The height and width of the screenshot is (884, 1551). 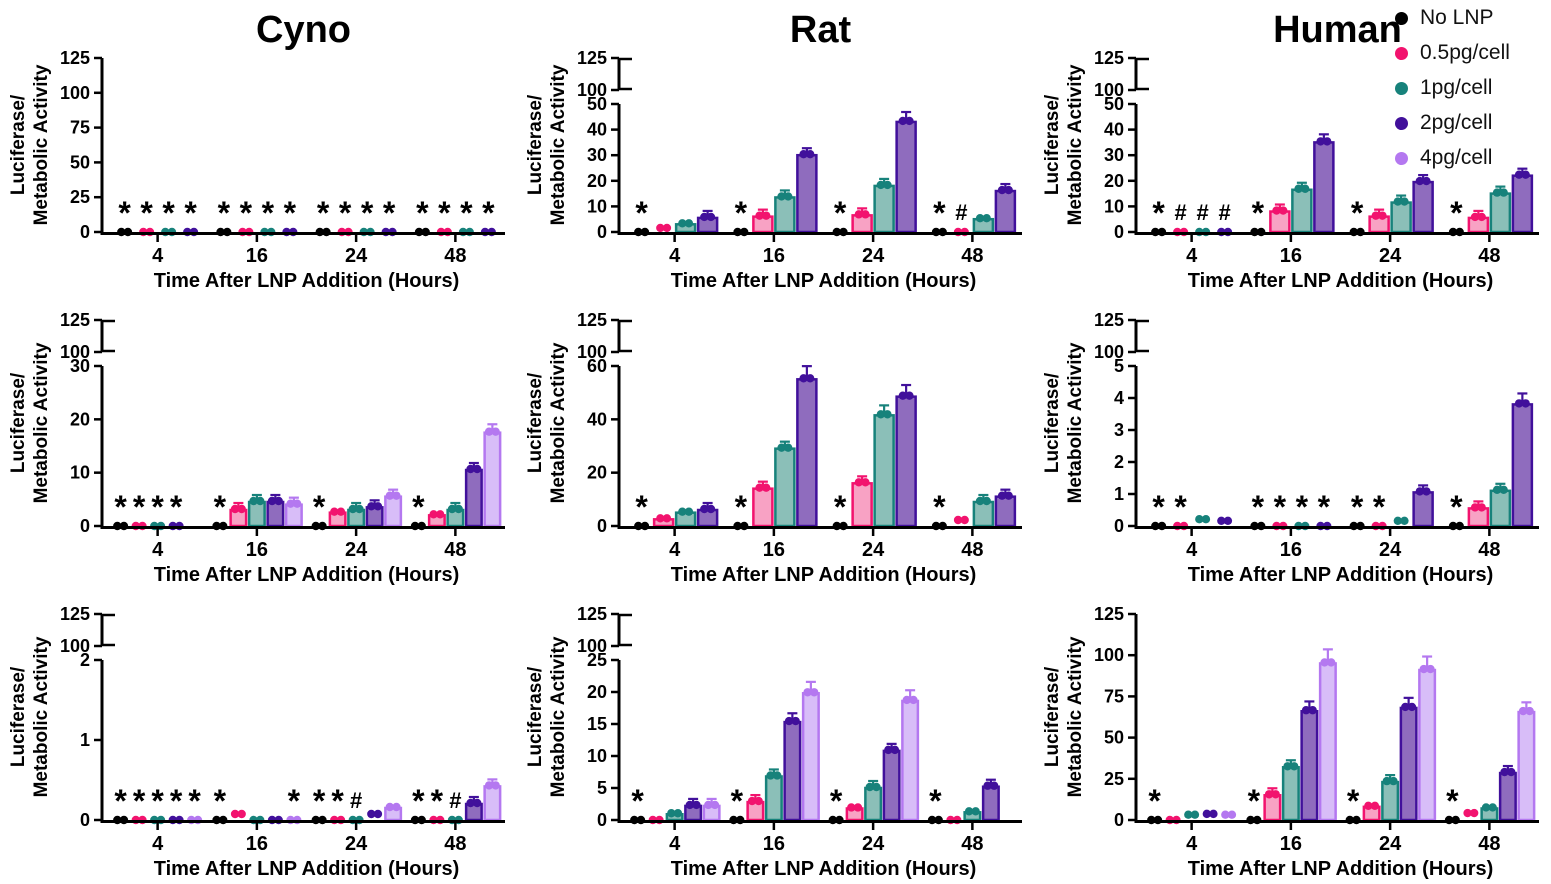 I want to click on dose-1pg-dot-icon, so click(x=1401, y=88).